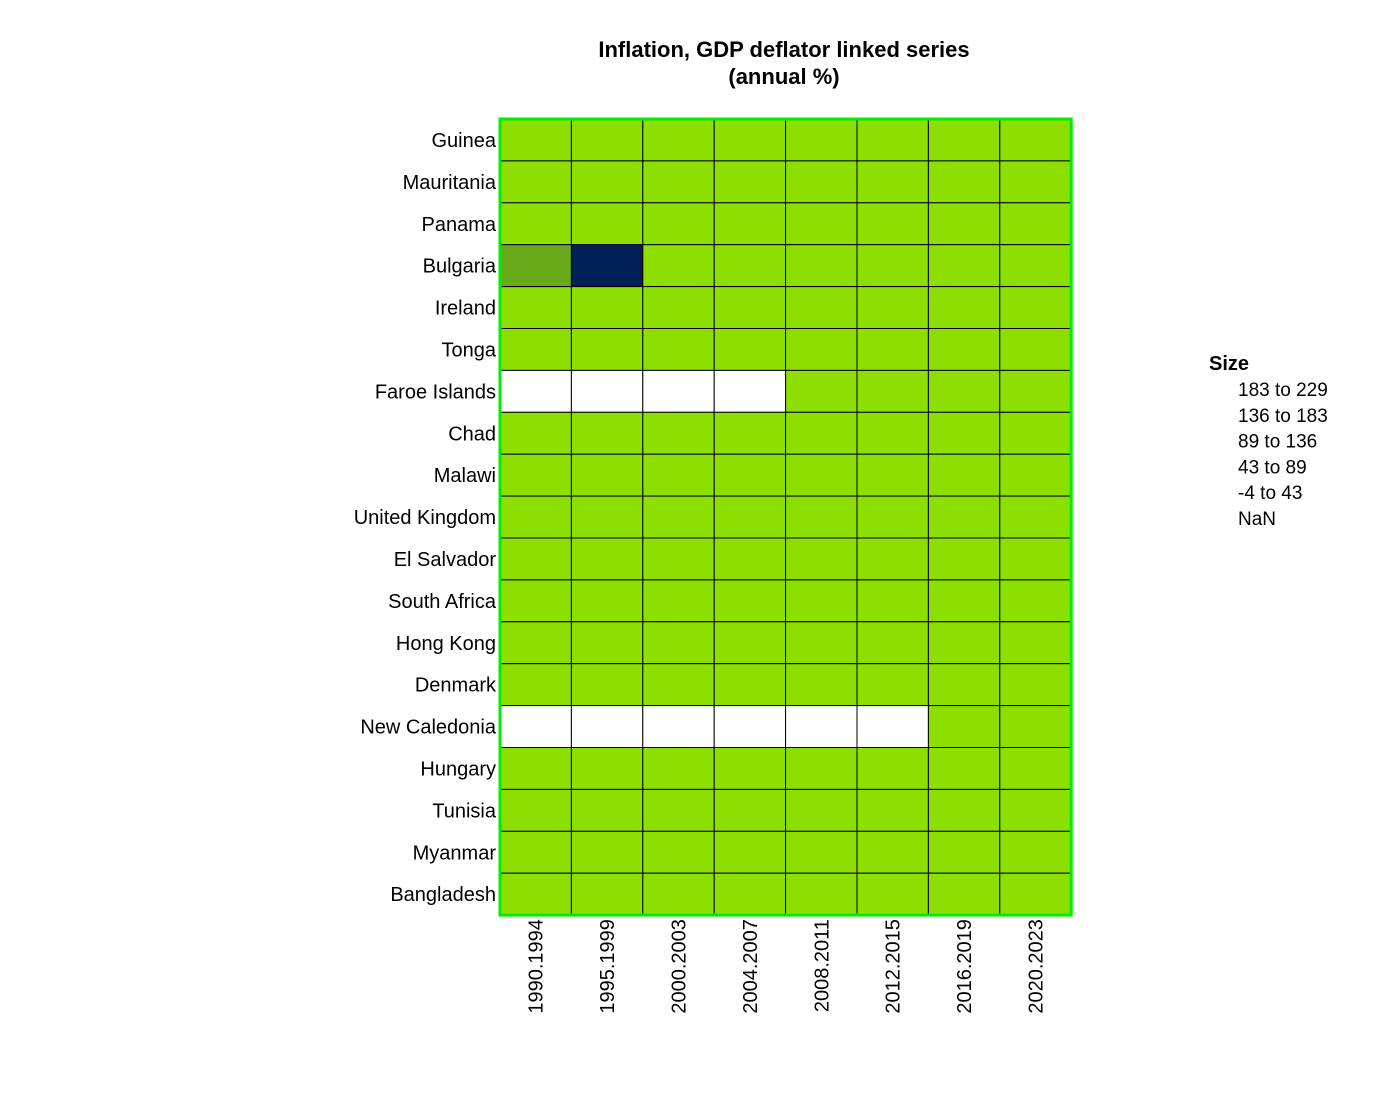 This screenshot has width=1400, height=1100. I want to click on row-label: Bulgaria, so click(460, 267).